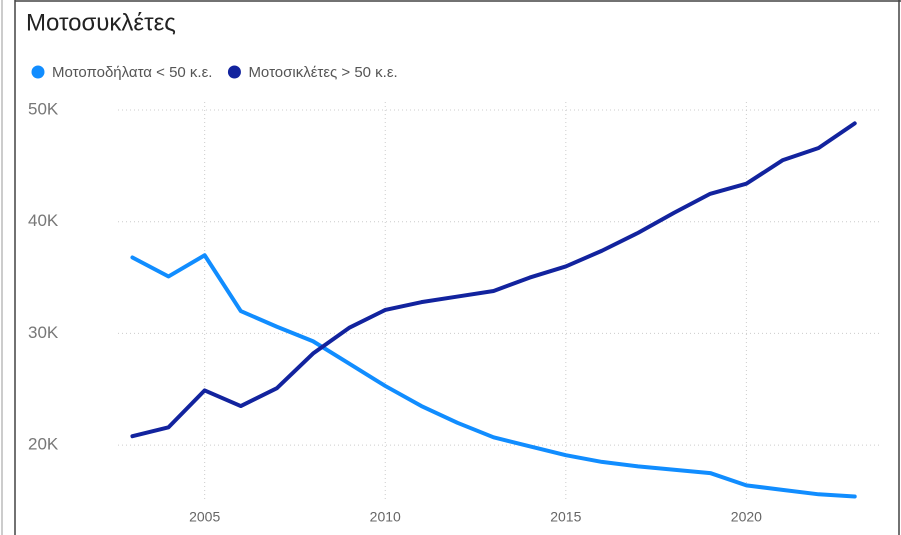  What do you see at coordinates (565, 517) in the screenshot?
I see `x-tick-label: 2015` at bounding box center [565, 517].